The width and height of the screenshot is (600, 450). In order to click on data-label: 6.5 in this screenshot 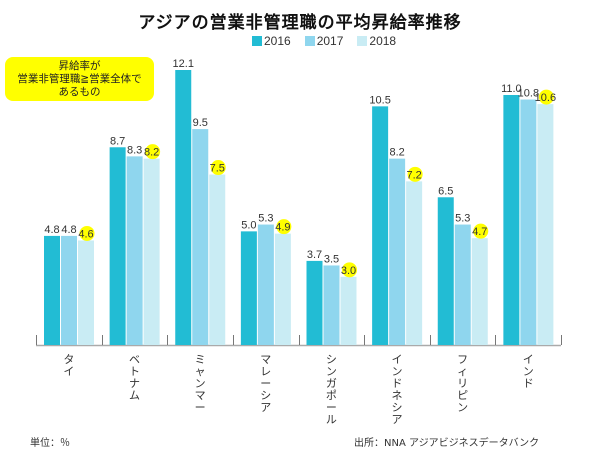, I will do `click(445, 191)`.